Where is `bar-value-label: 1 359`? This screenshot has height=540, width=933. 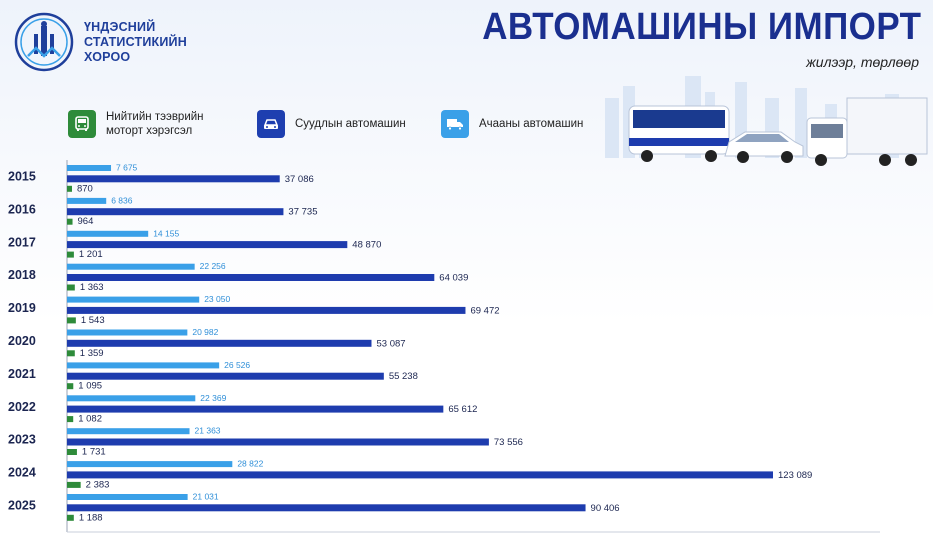 bar-value-label: 1 359 is located at coordinates (92, 353).